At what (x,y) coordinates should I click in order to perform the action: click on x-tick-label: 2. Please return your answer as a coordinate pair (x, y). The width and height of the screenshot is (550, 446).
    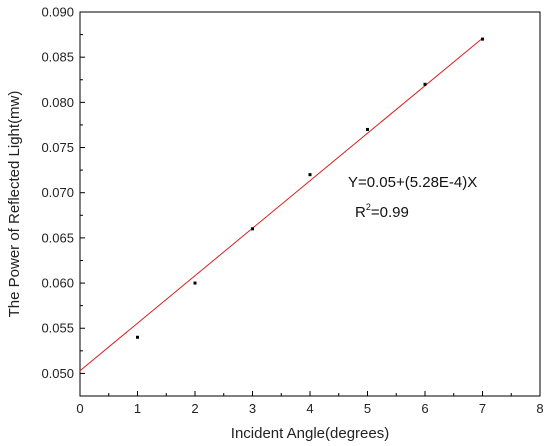
    Looking at the image, I should click on (194, 408).